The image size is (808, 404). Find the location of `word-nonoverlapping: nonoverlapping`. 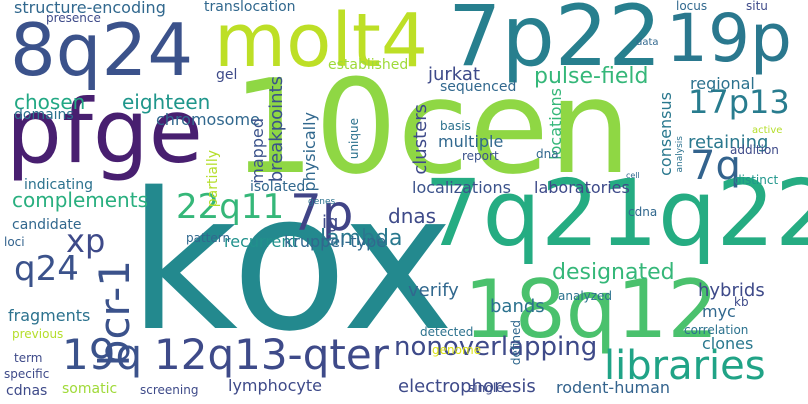

word-nonoverlapping: nonoverlapping is located at coordinates (496, 347).